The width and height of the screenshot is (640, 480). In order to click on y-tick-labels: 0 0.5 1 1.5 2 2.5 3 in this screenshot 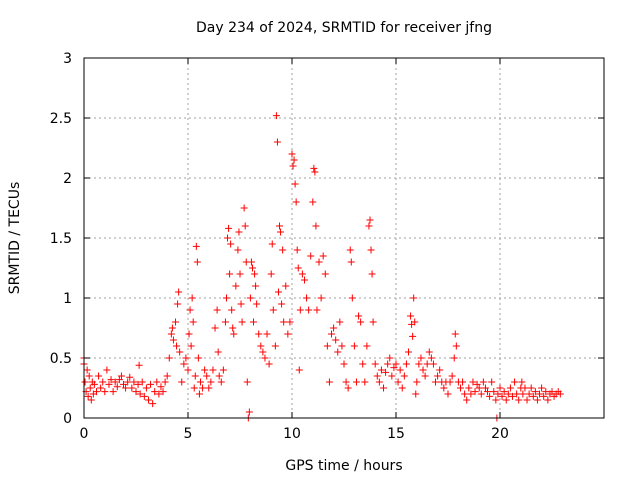, I will do `click(61, 239)`.